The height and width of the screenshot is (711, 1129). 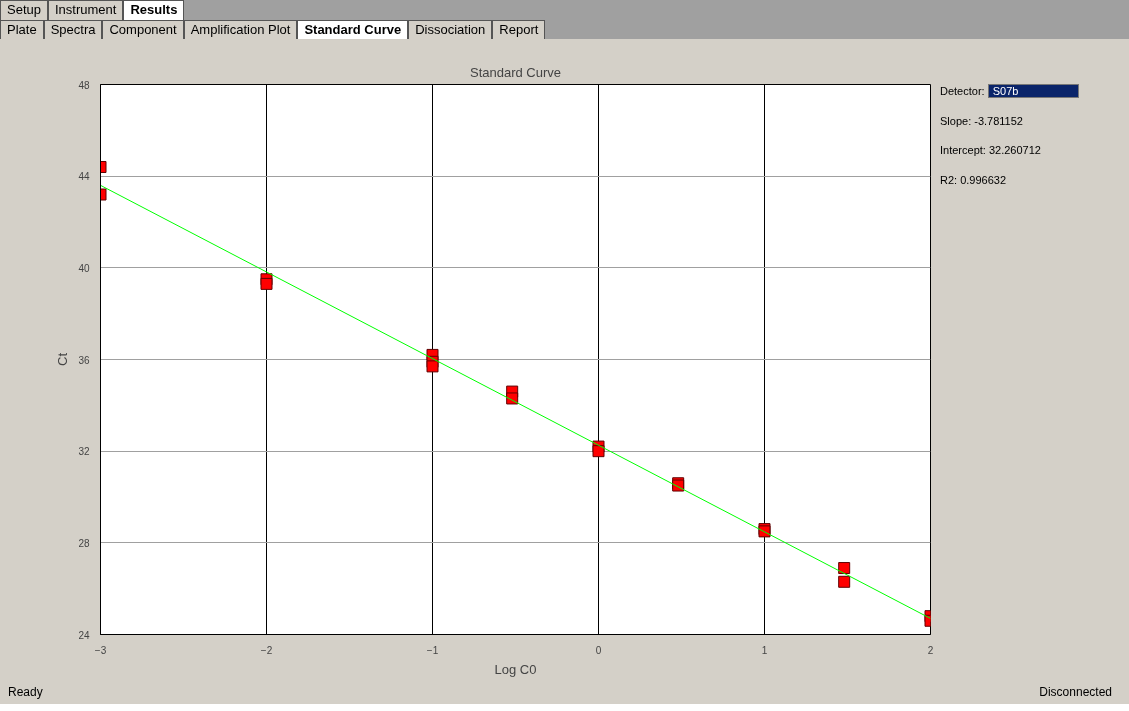 I want to click on text: Amplification Plot, so click(x=240, y=29).